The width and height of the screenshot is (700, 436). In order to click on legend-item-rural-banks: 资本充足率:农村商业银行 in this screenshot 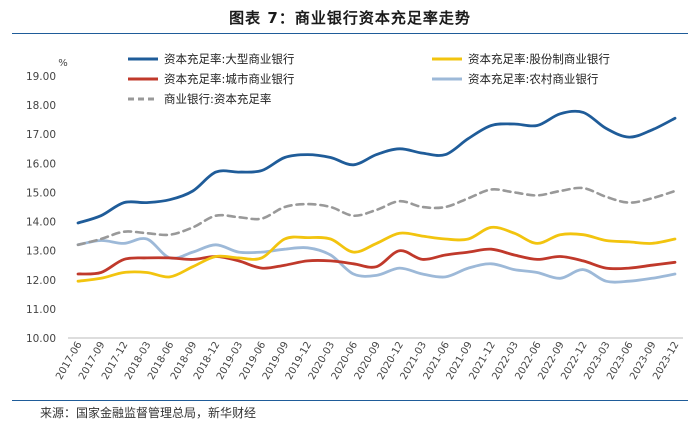, I will do `click(515, 79)`.